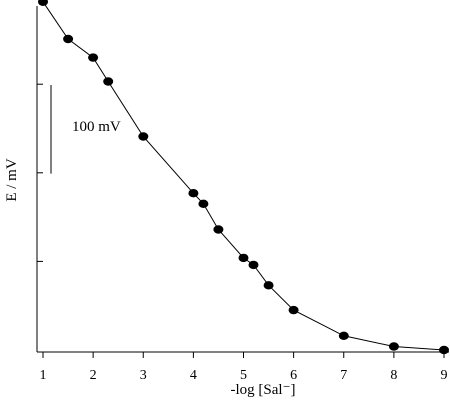  Describe the element at coordinates (393, 375) in the screenshot. I see `x-tick-label: 8` at that location.